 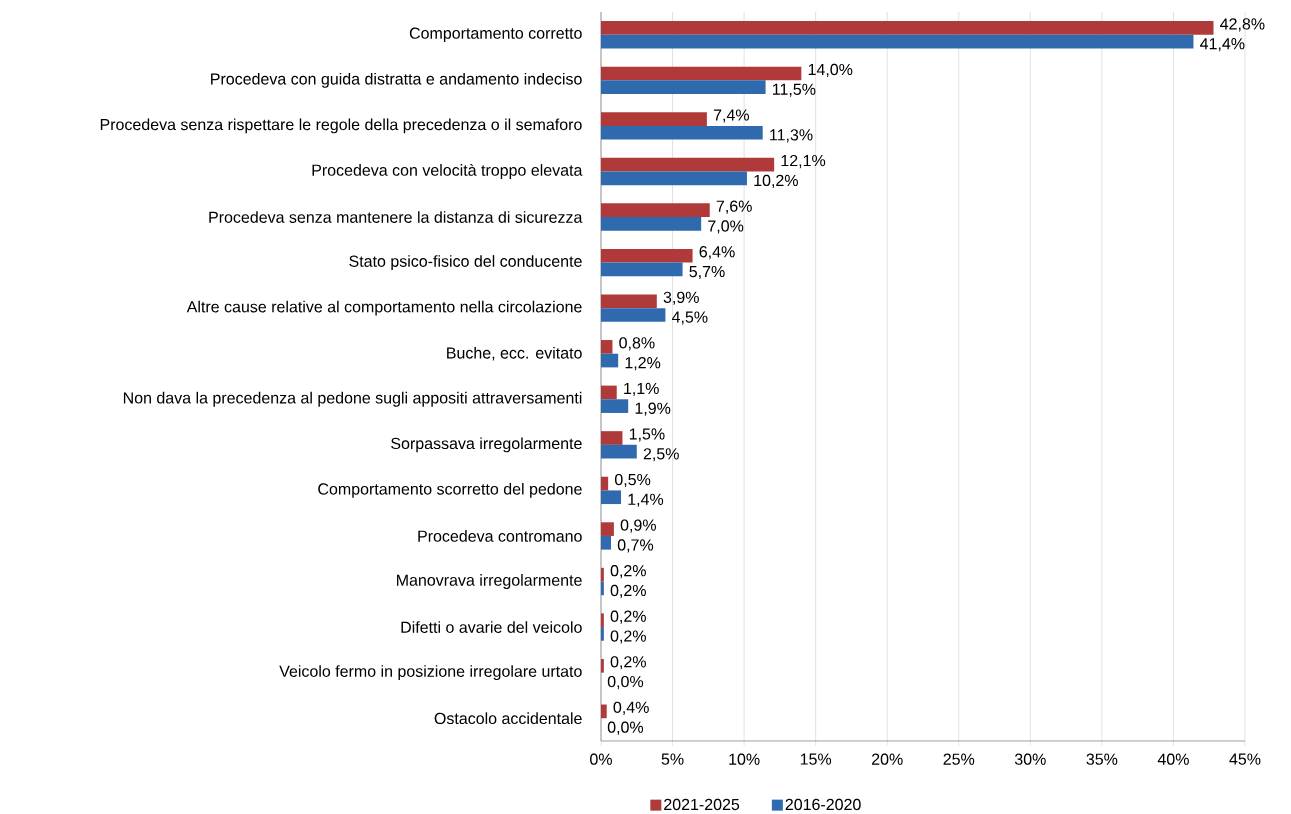 What do you see at coordinates (744, 759) in the screenshot?
I see `x-tick-label: 10%` at bounding box center [744, 759].